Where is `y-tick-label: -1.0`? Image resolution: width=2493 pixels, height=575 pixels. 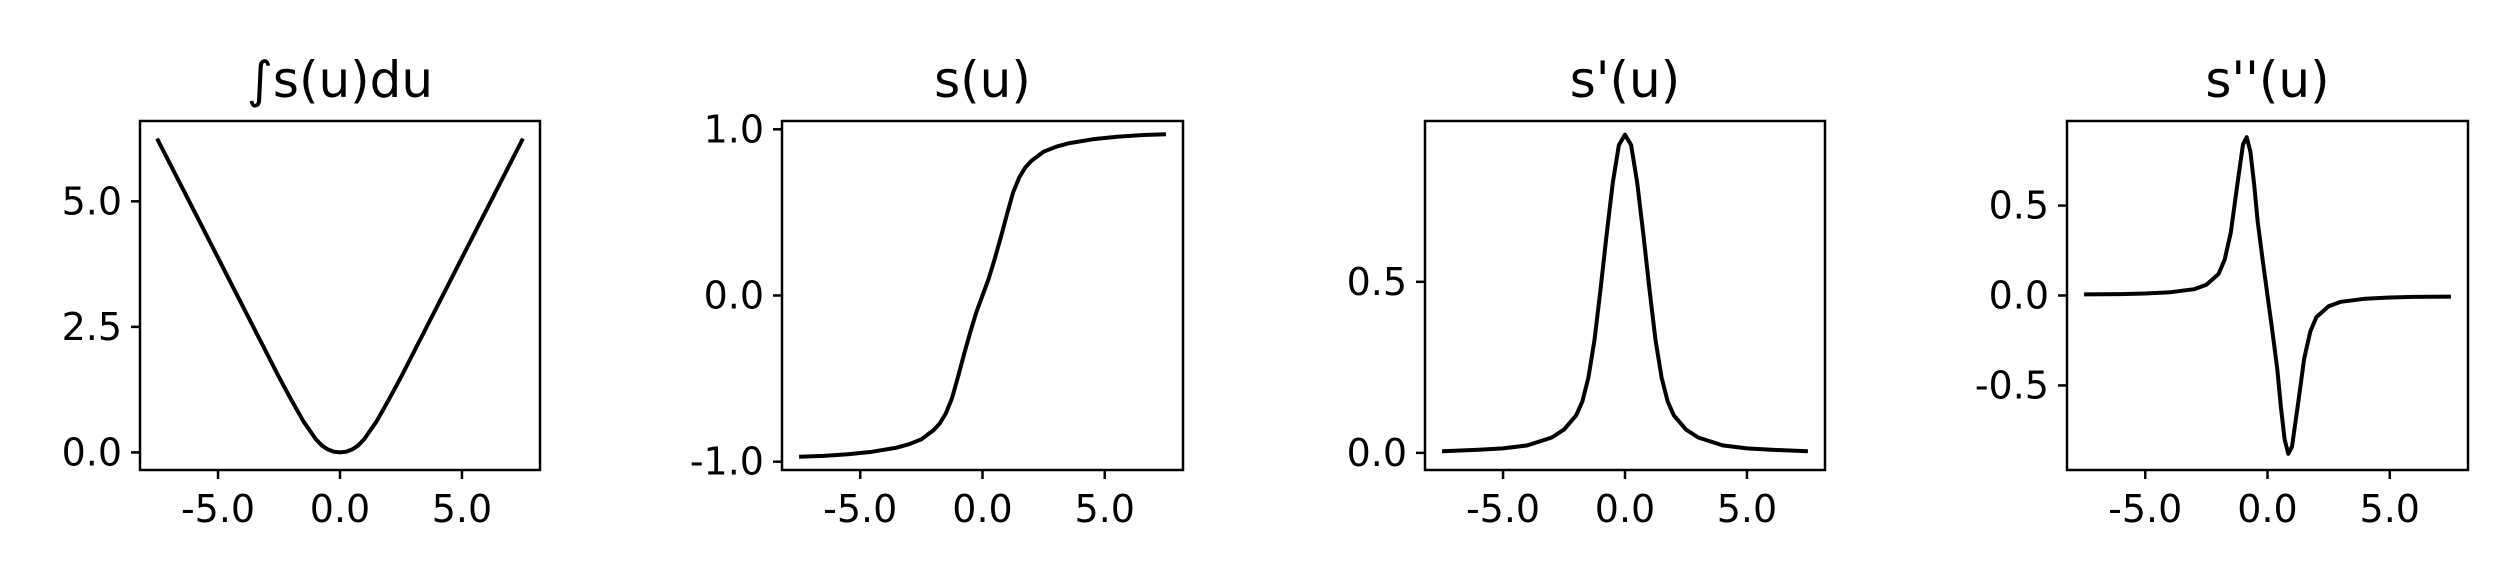 y-tick-label: -1.0 is located at coordinates (727, 462).